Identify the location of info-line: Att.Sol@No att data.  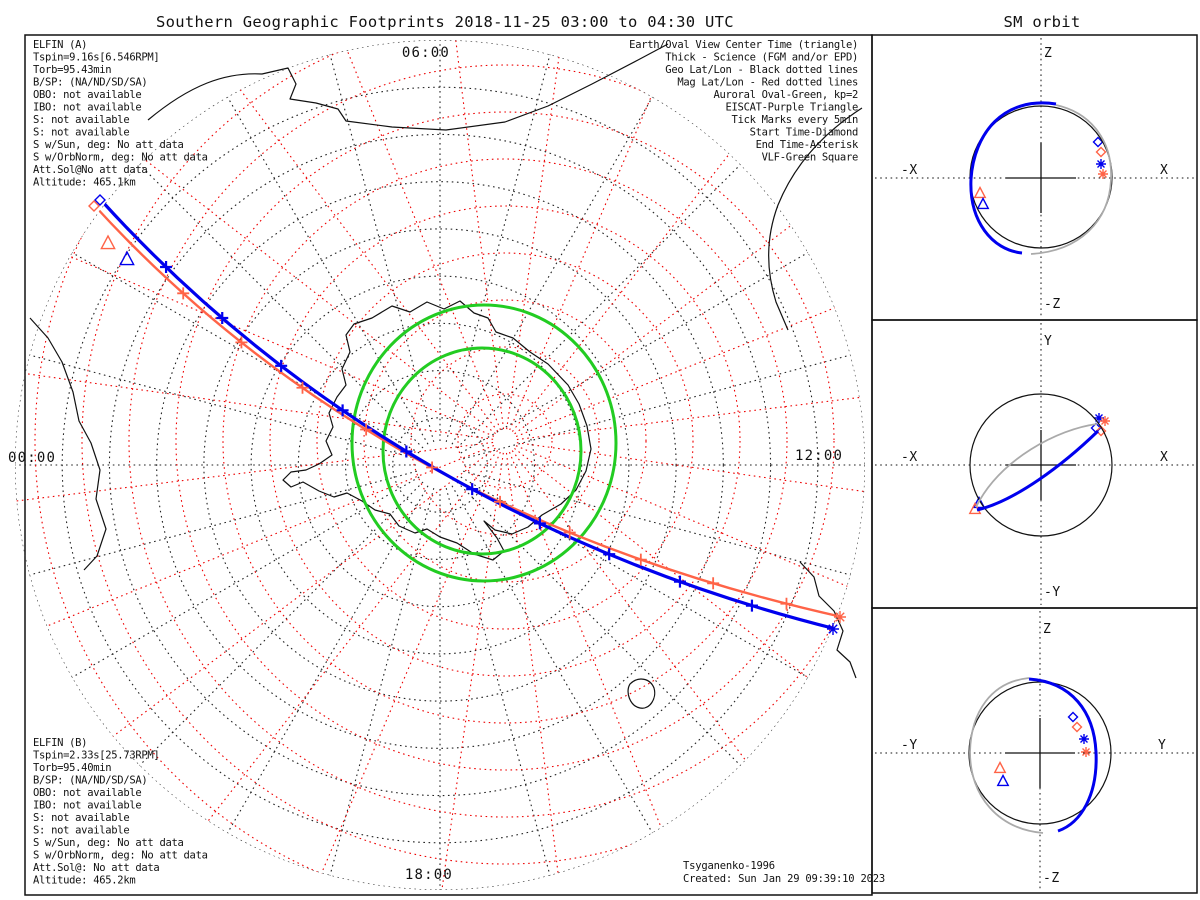
(90, 170).